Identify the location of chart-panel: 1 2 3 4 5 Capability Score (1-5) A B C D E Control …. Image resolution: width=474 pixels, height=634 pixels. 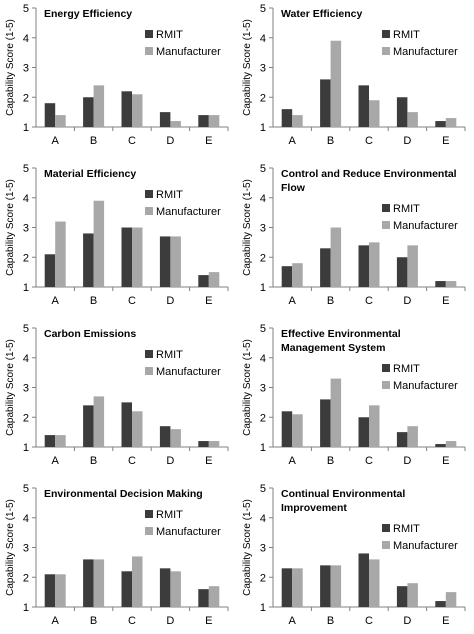
(354, 235).